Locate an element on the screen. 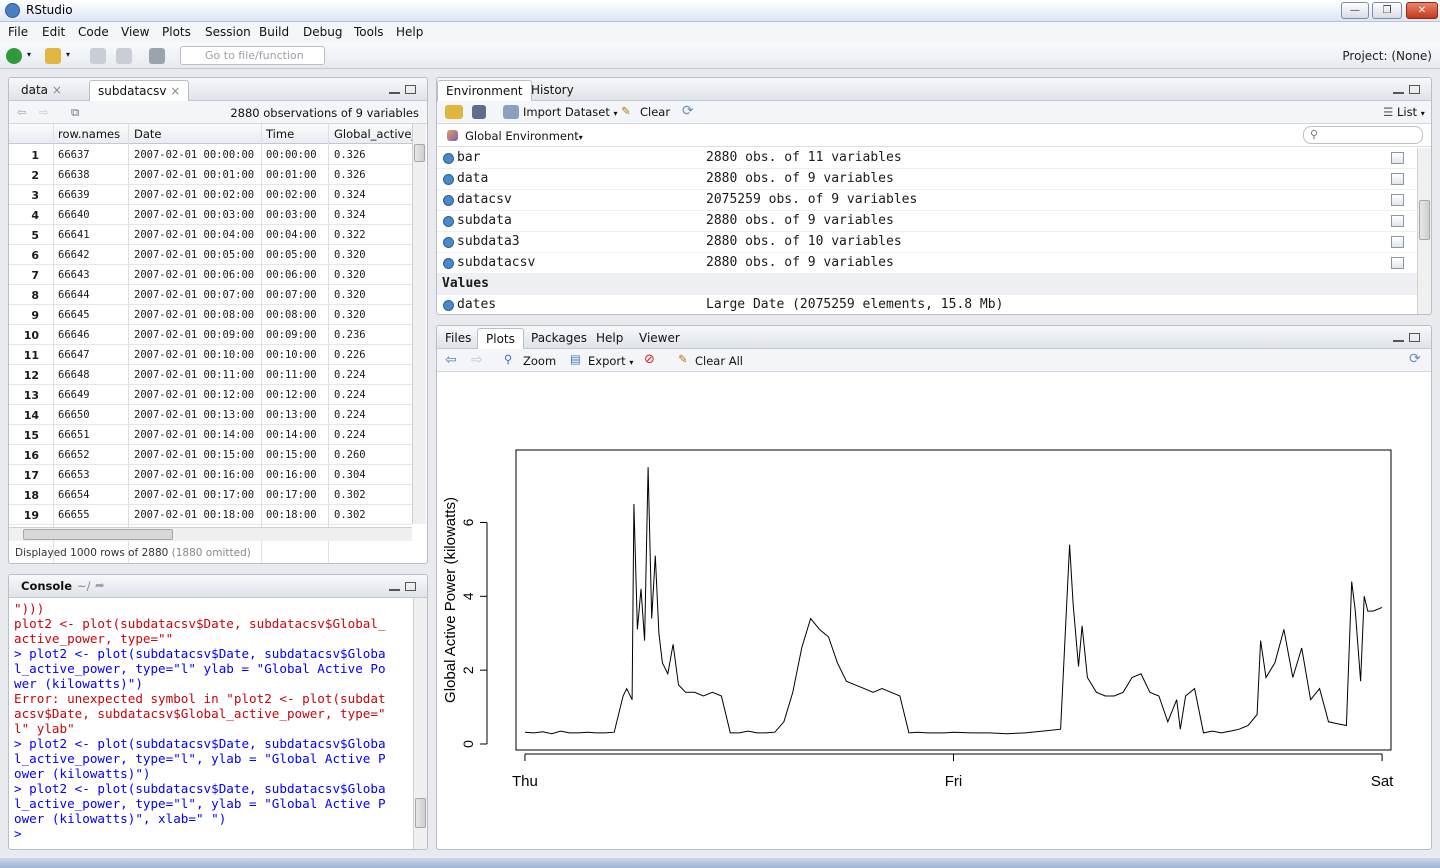  tab-help: Help is located at coordinates (610, 338).